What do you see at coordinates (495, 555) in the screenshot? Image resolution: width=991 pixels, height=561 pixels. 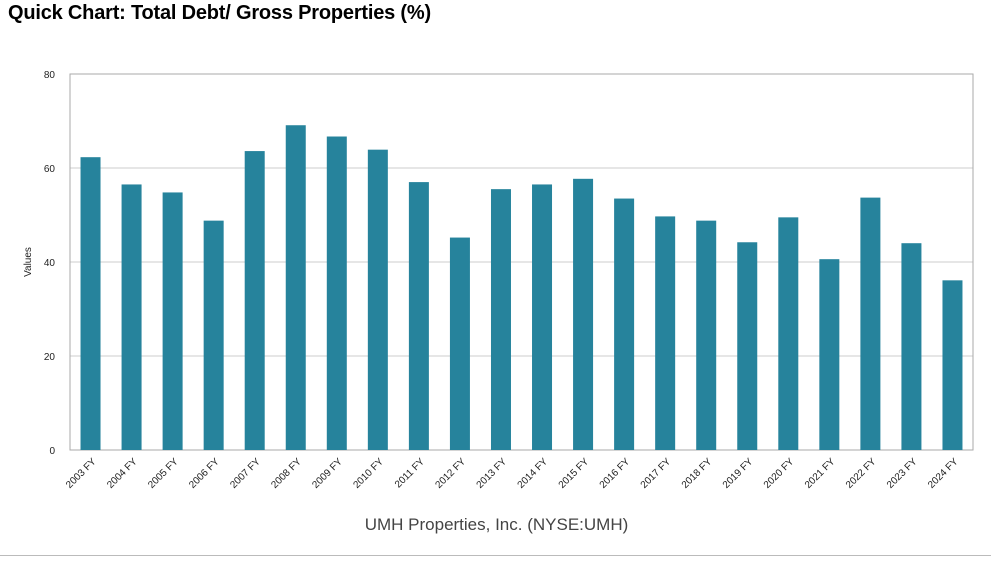 I see `divider` at bounding box center [495, 555].